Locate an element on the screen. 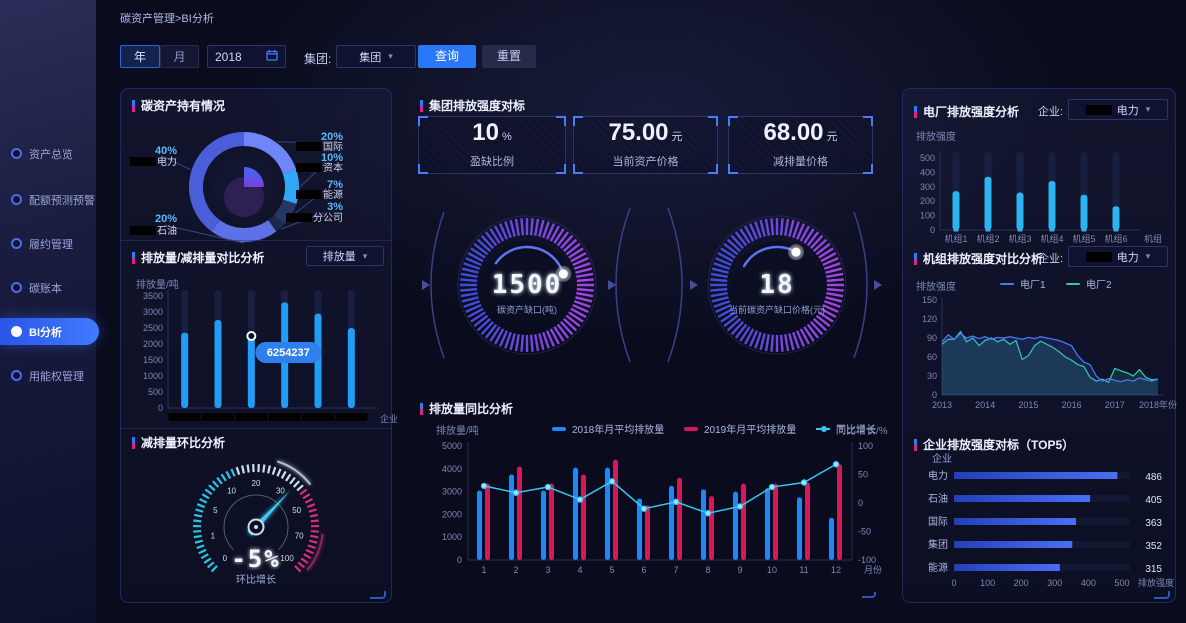 This screenshot has height=623, width=1186. donut-segment-电力 is located at coordinates (217, 182).